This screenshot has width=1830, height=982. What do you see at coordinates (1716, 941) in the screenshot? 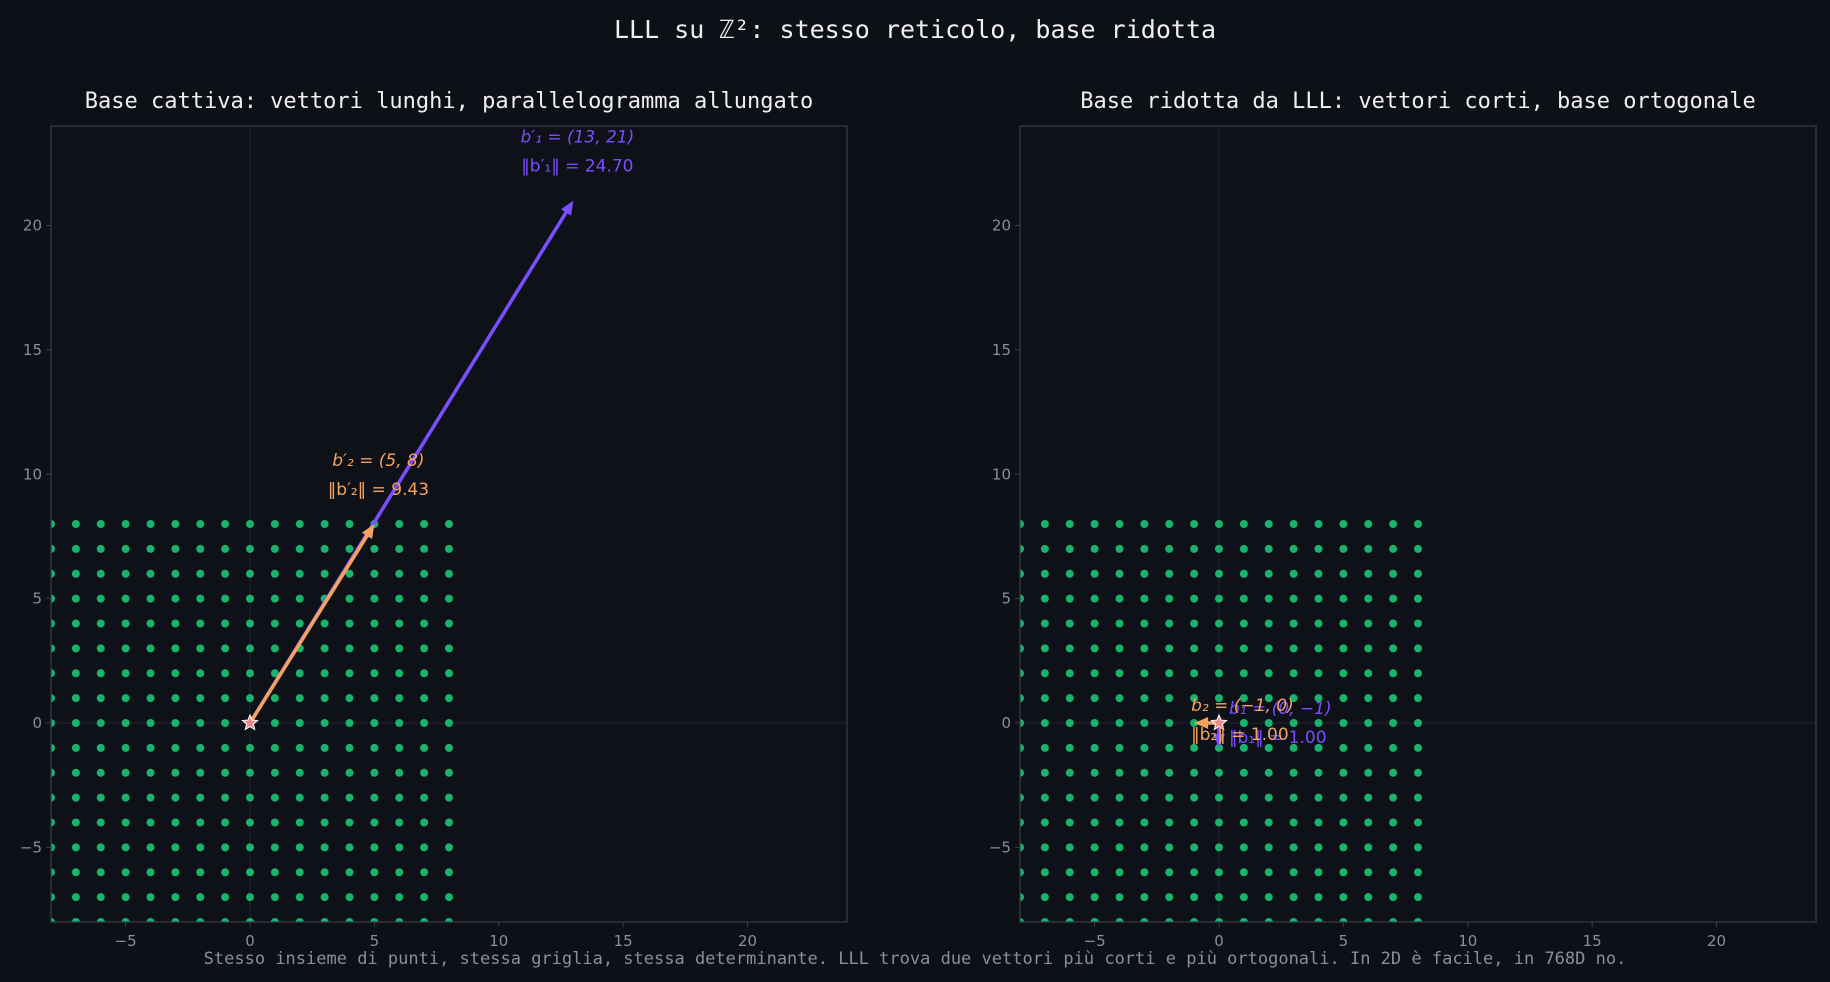
I see `x-tick-label: 20` at bounding box center [1716, 941].